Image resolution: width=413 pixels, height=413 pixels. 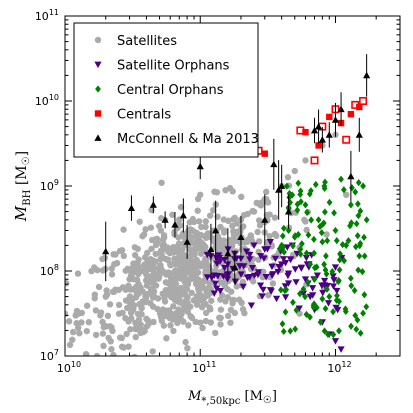 I want to click on legend-label: McConnell & Ma 2013, so click(x=188, y=139).